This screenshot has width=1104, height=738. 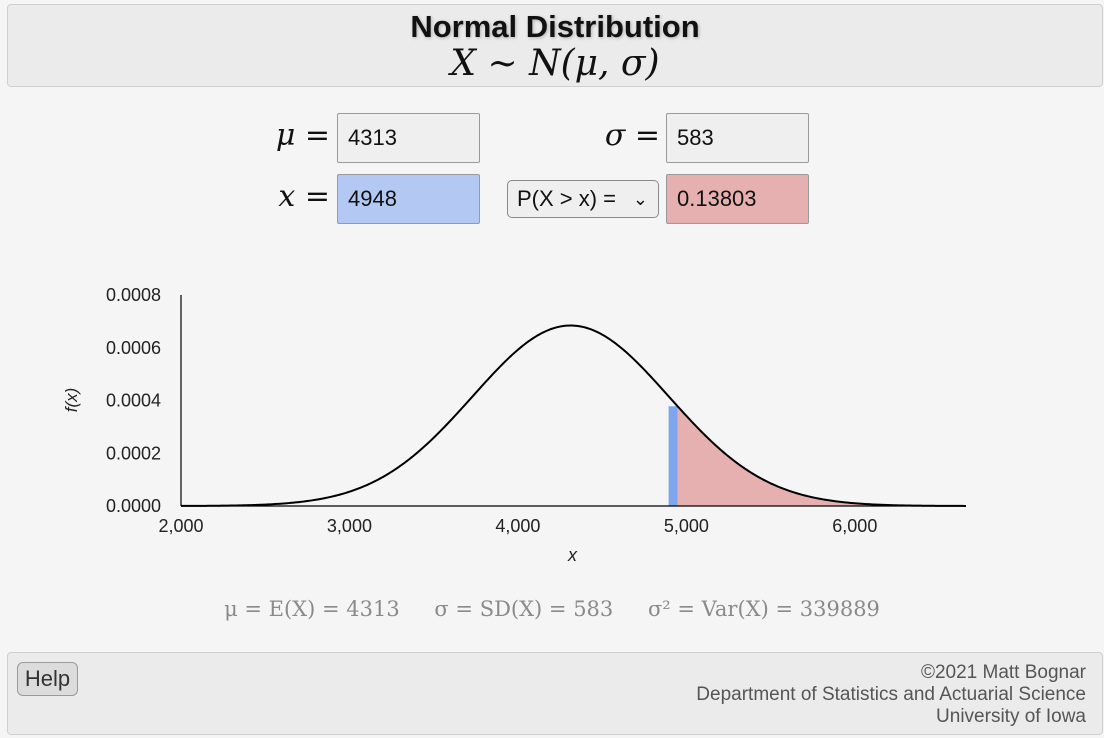 I want to click on sigma-input: 583, so click(x=737, y=138).